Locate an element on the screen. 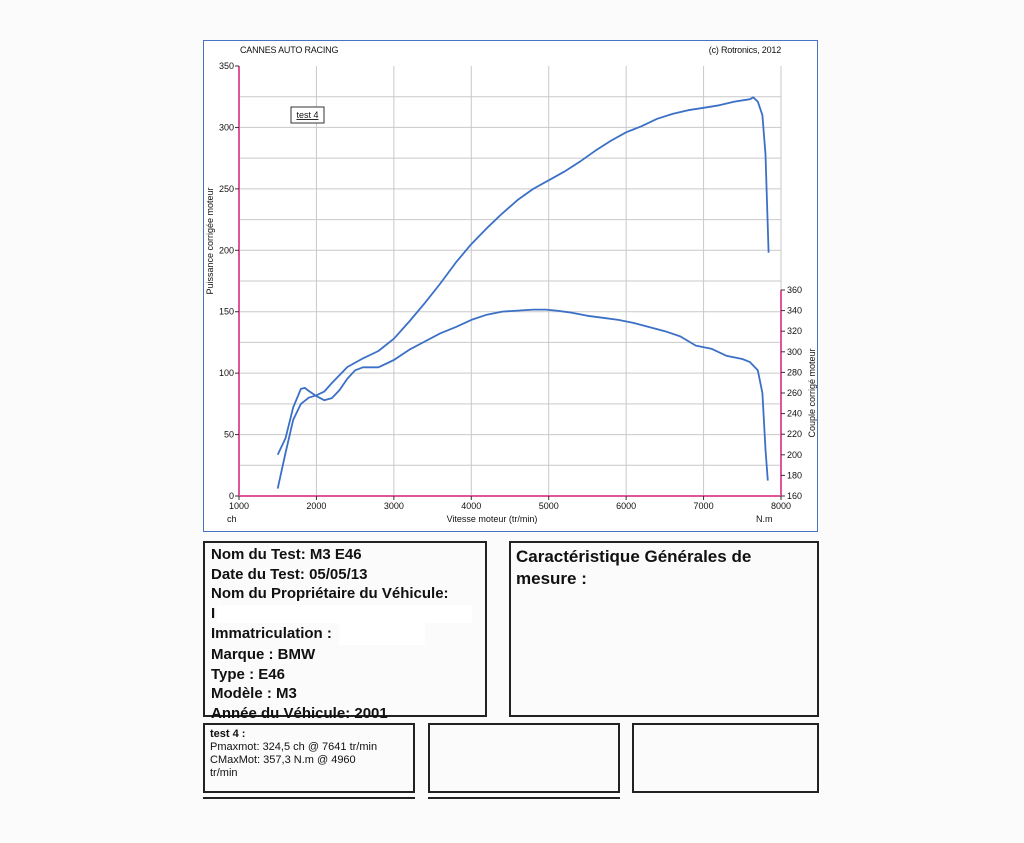 The image size is (1024, 843). vehicle-type: Type : E46 is located at coordinates (248, 674).